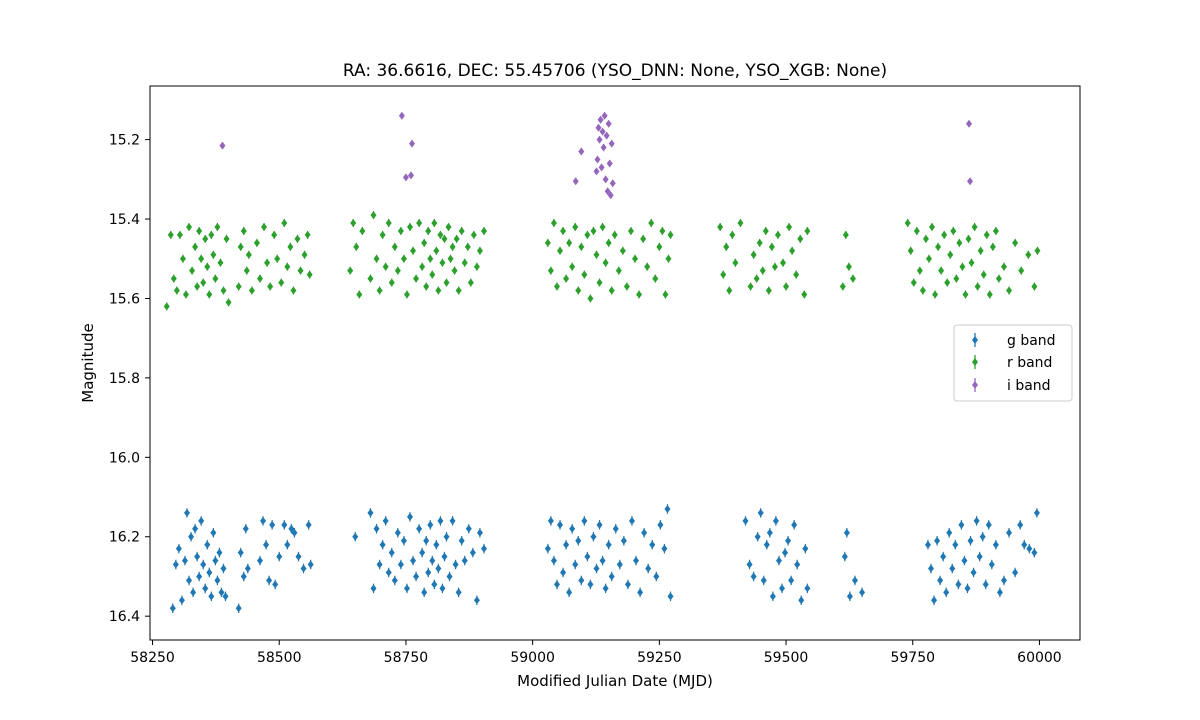  Describe the element at coordinates (88, 362) in the screenshot. I see `y-axis-label: Magnitude` at that location.